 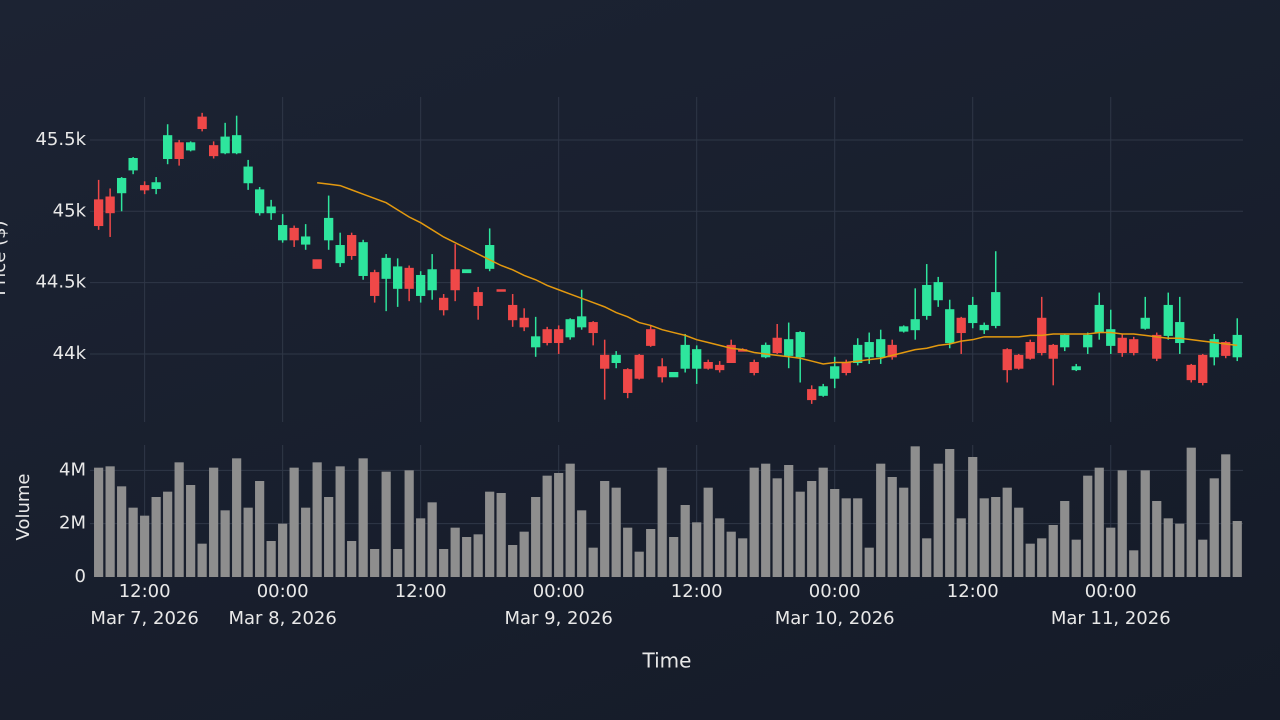 What do you see at coordinates (144, 618) in the screenshot?
I see `x-tick-date-label: Mar 7, 2026` at bounding box center [144, 618].